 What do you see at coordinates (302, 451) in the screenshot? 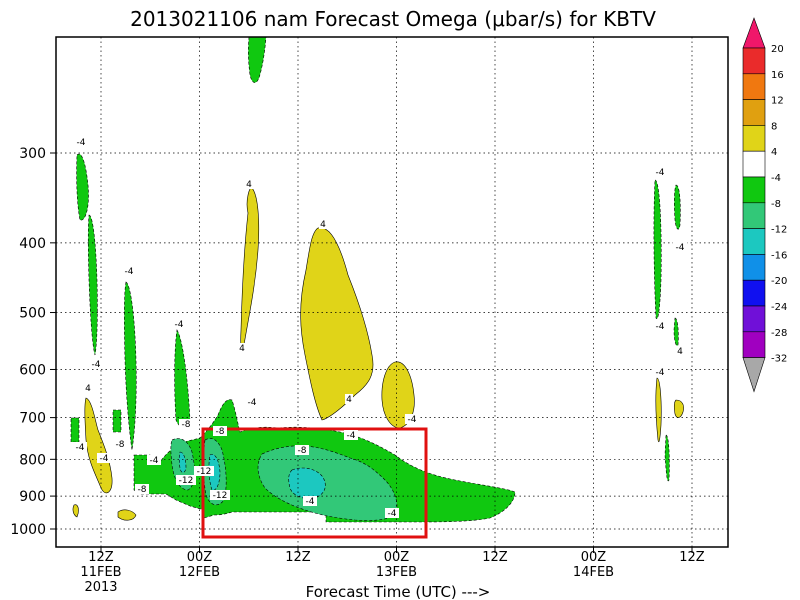
I see `contour-label-18: -8` at bounding box center [302, 451].